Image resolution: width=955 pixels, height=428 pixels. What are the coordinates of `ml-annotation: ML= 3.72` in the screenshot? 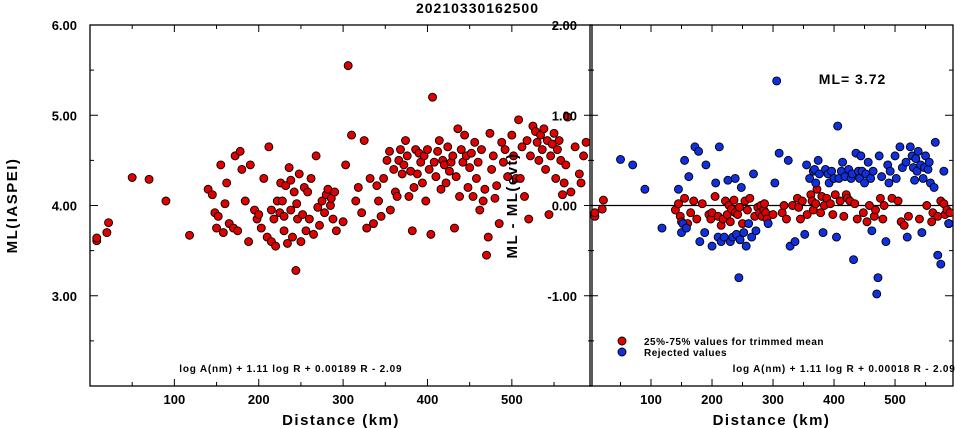 It's located at (853, 79).